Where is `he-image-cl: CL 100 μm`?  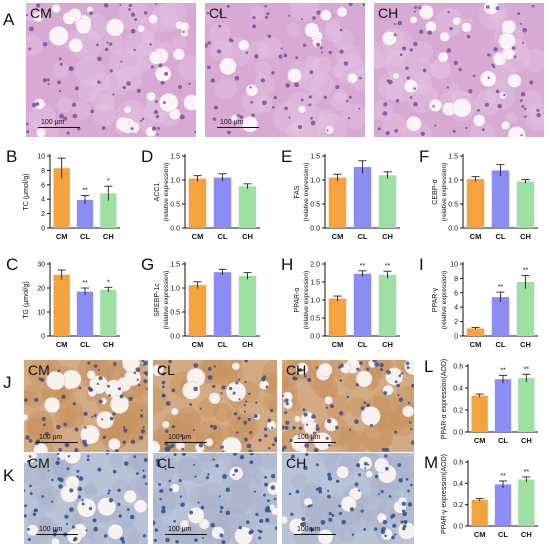
he-image-cl: CL 100 μm is located at coordinates (285, 70).